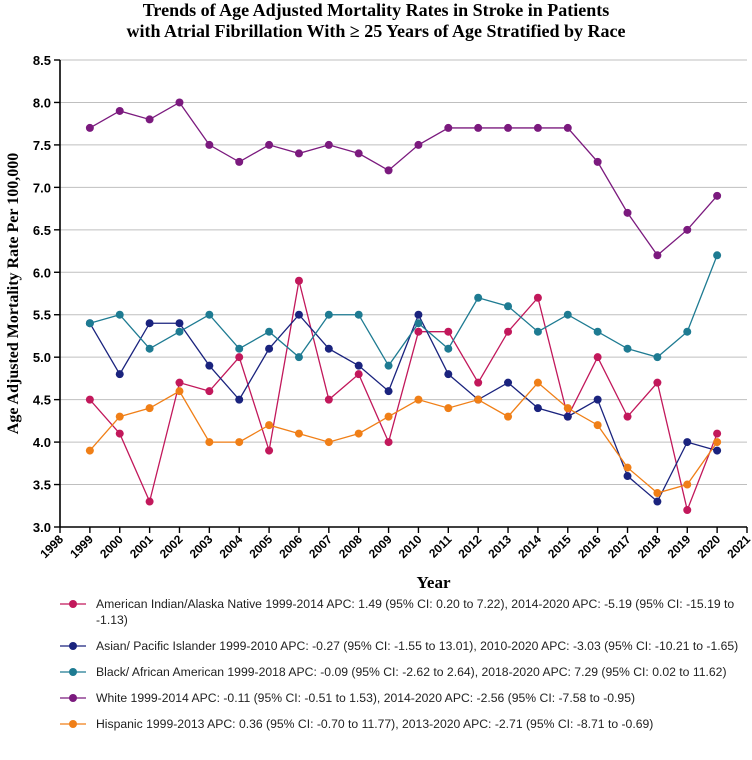  What do you see at coordinates (13, 293) in the screenshot?
I see `y-axis-title: Age Adjusted Mortality Rate Per 100,000` at bounding box center [13, 293].